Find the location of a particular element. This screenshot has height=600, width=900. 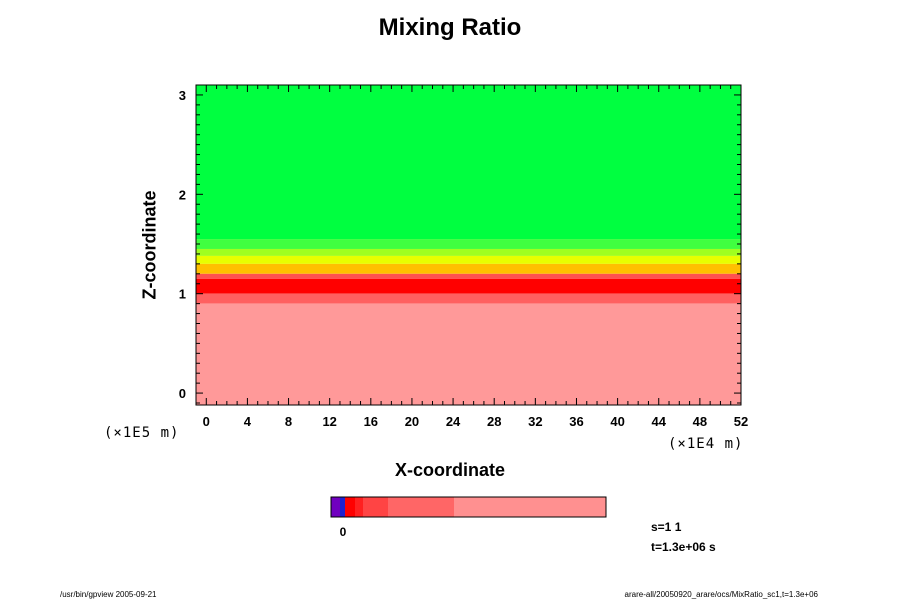

colorbar-frame is located at coordinates (468, 507).